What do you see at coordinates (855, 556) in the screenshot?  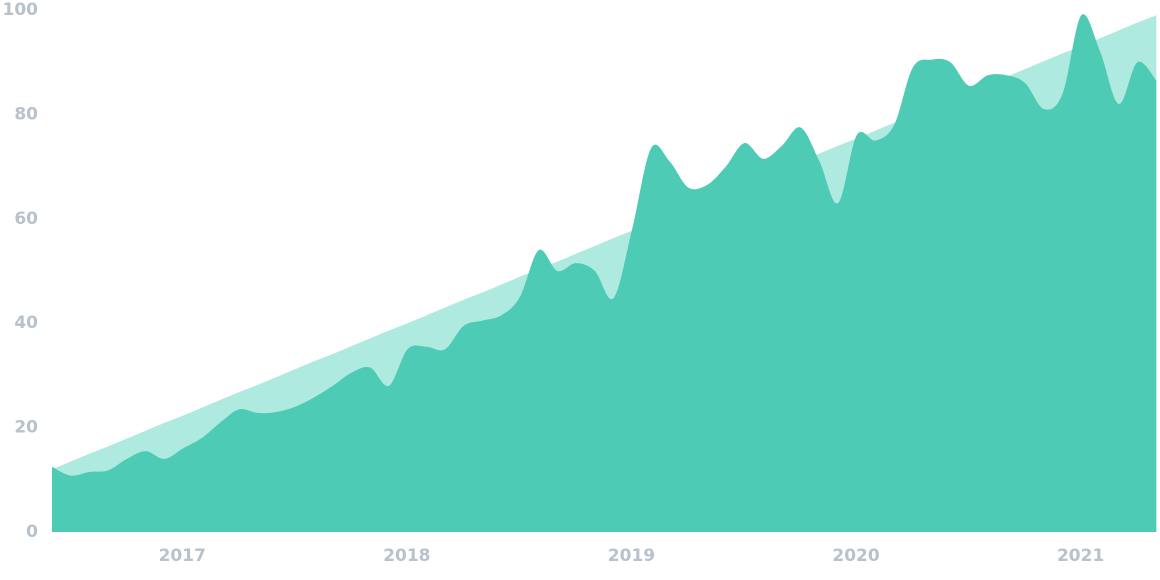 I see `x-tick-label: 2020` at bounding box center [855, 556].